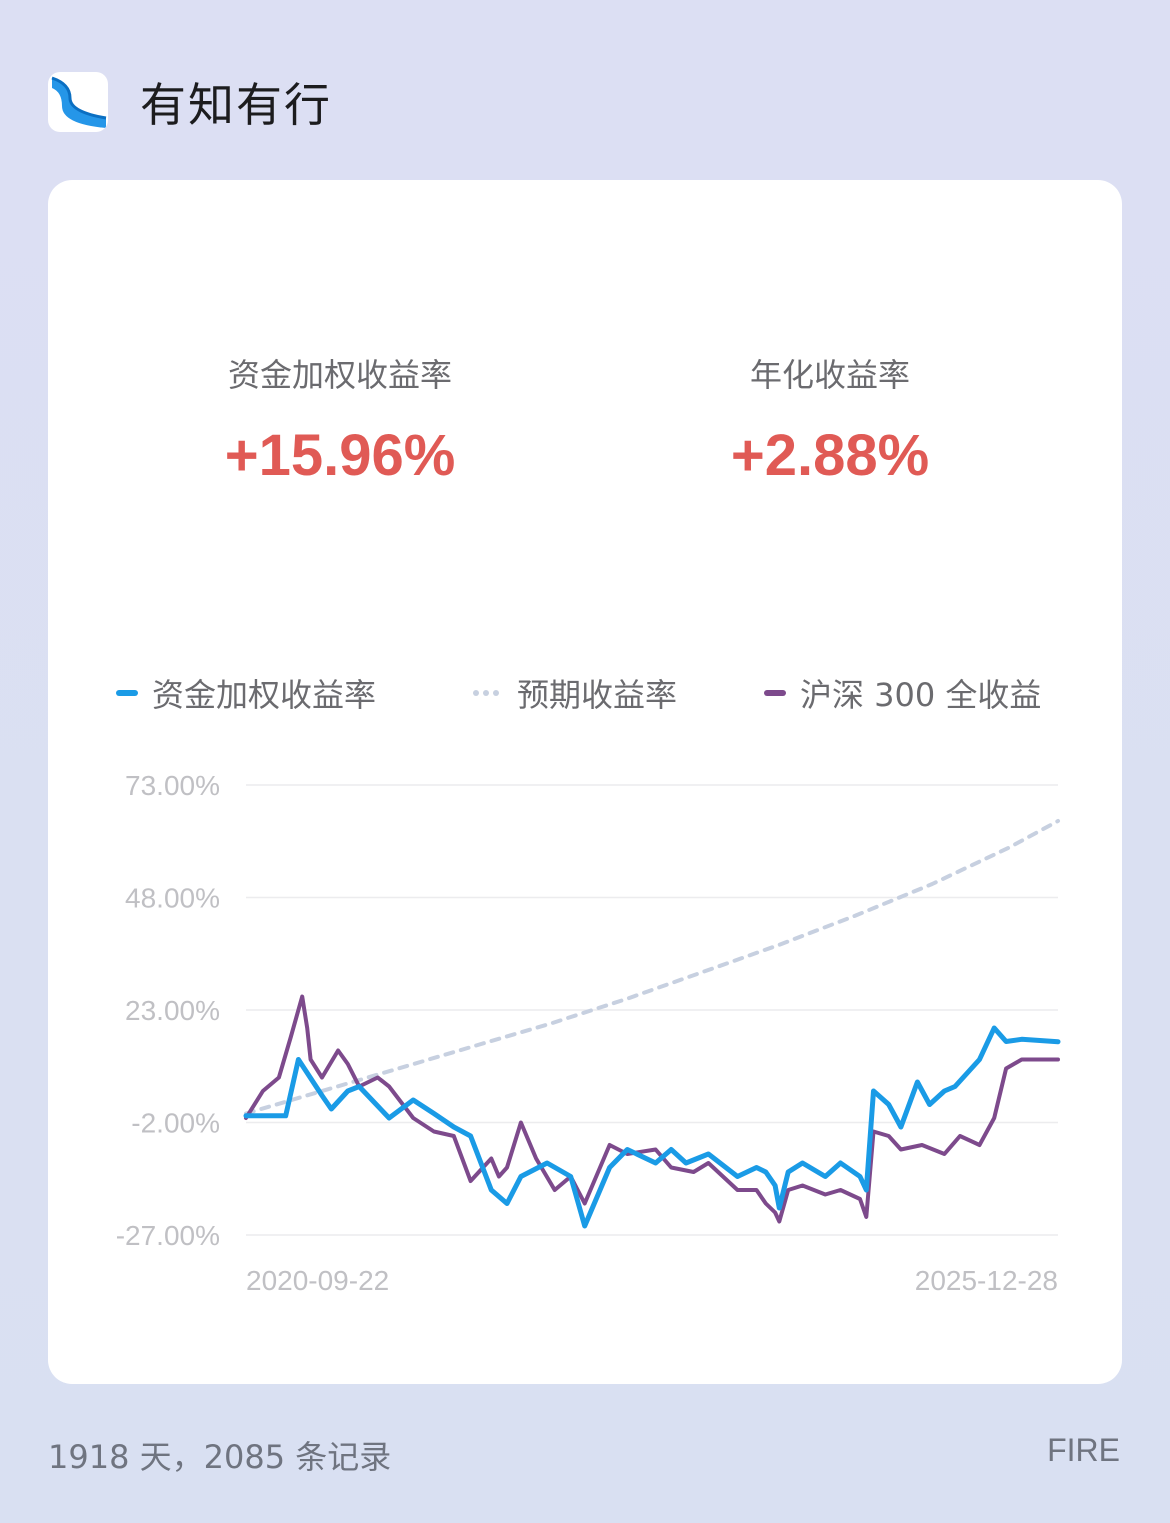  I want to click on stat-label: 资金加权收益率, so click(339, 375).